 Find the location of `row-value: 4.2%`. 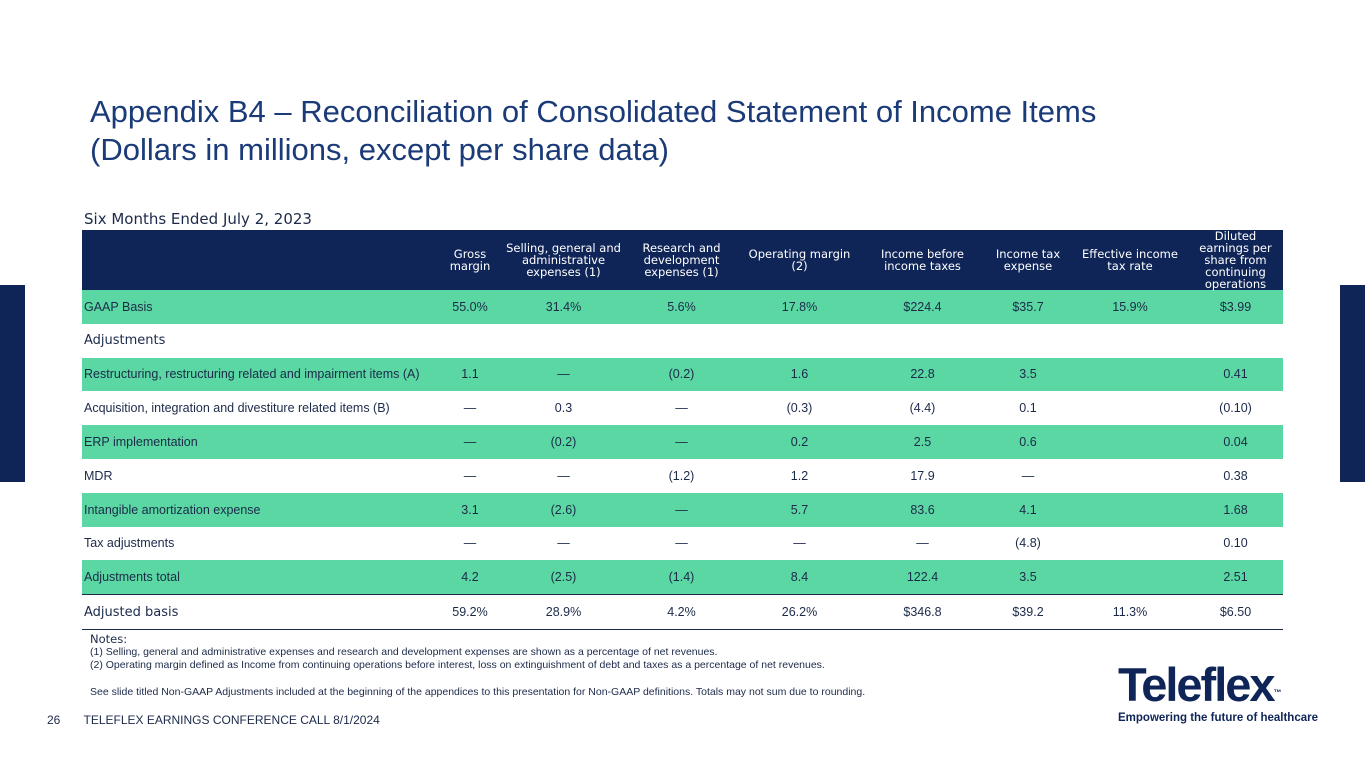

row-value: 4.2% is located at coordinates (681, 612).